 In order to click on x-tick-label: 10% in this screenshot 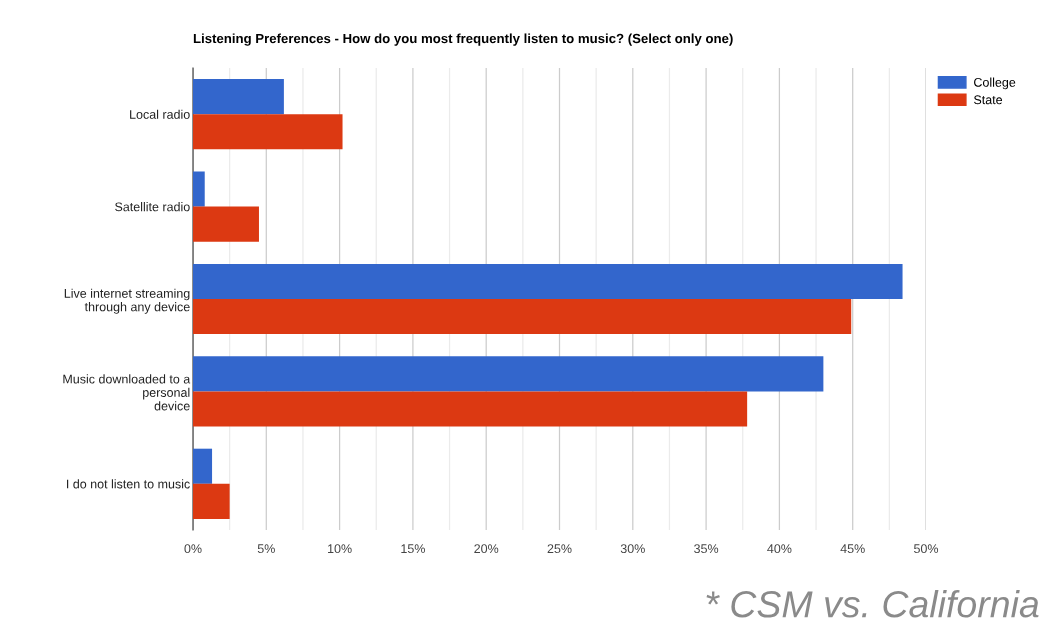, I will do `click(340, 549)`.